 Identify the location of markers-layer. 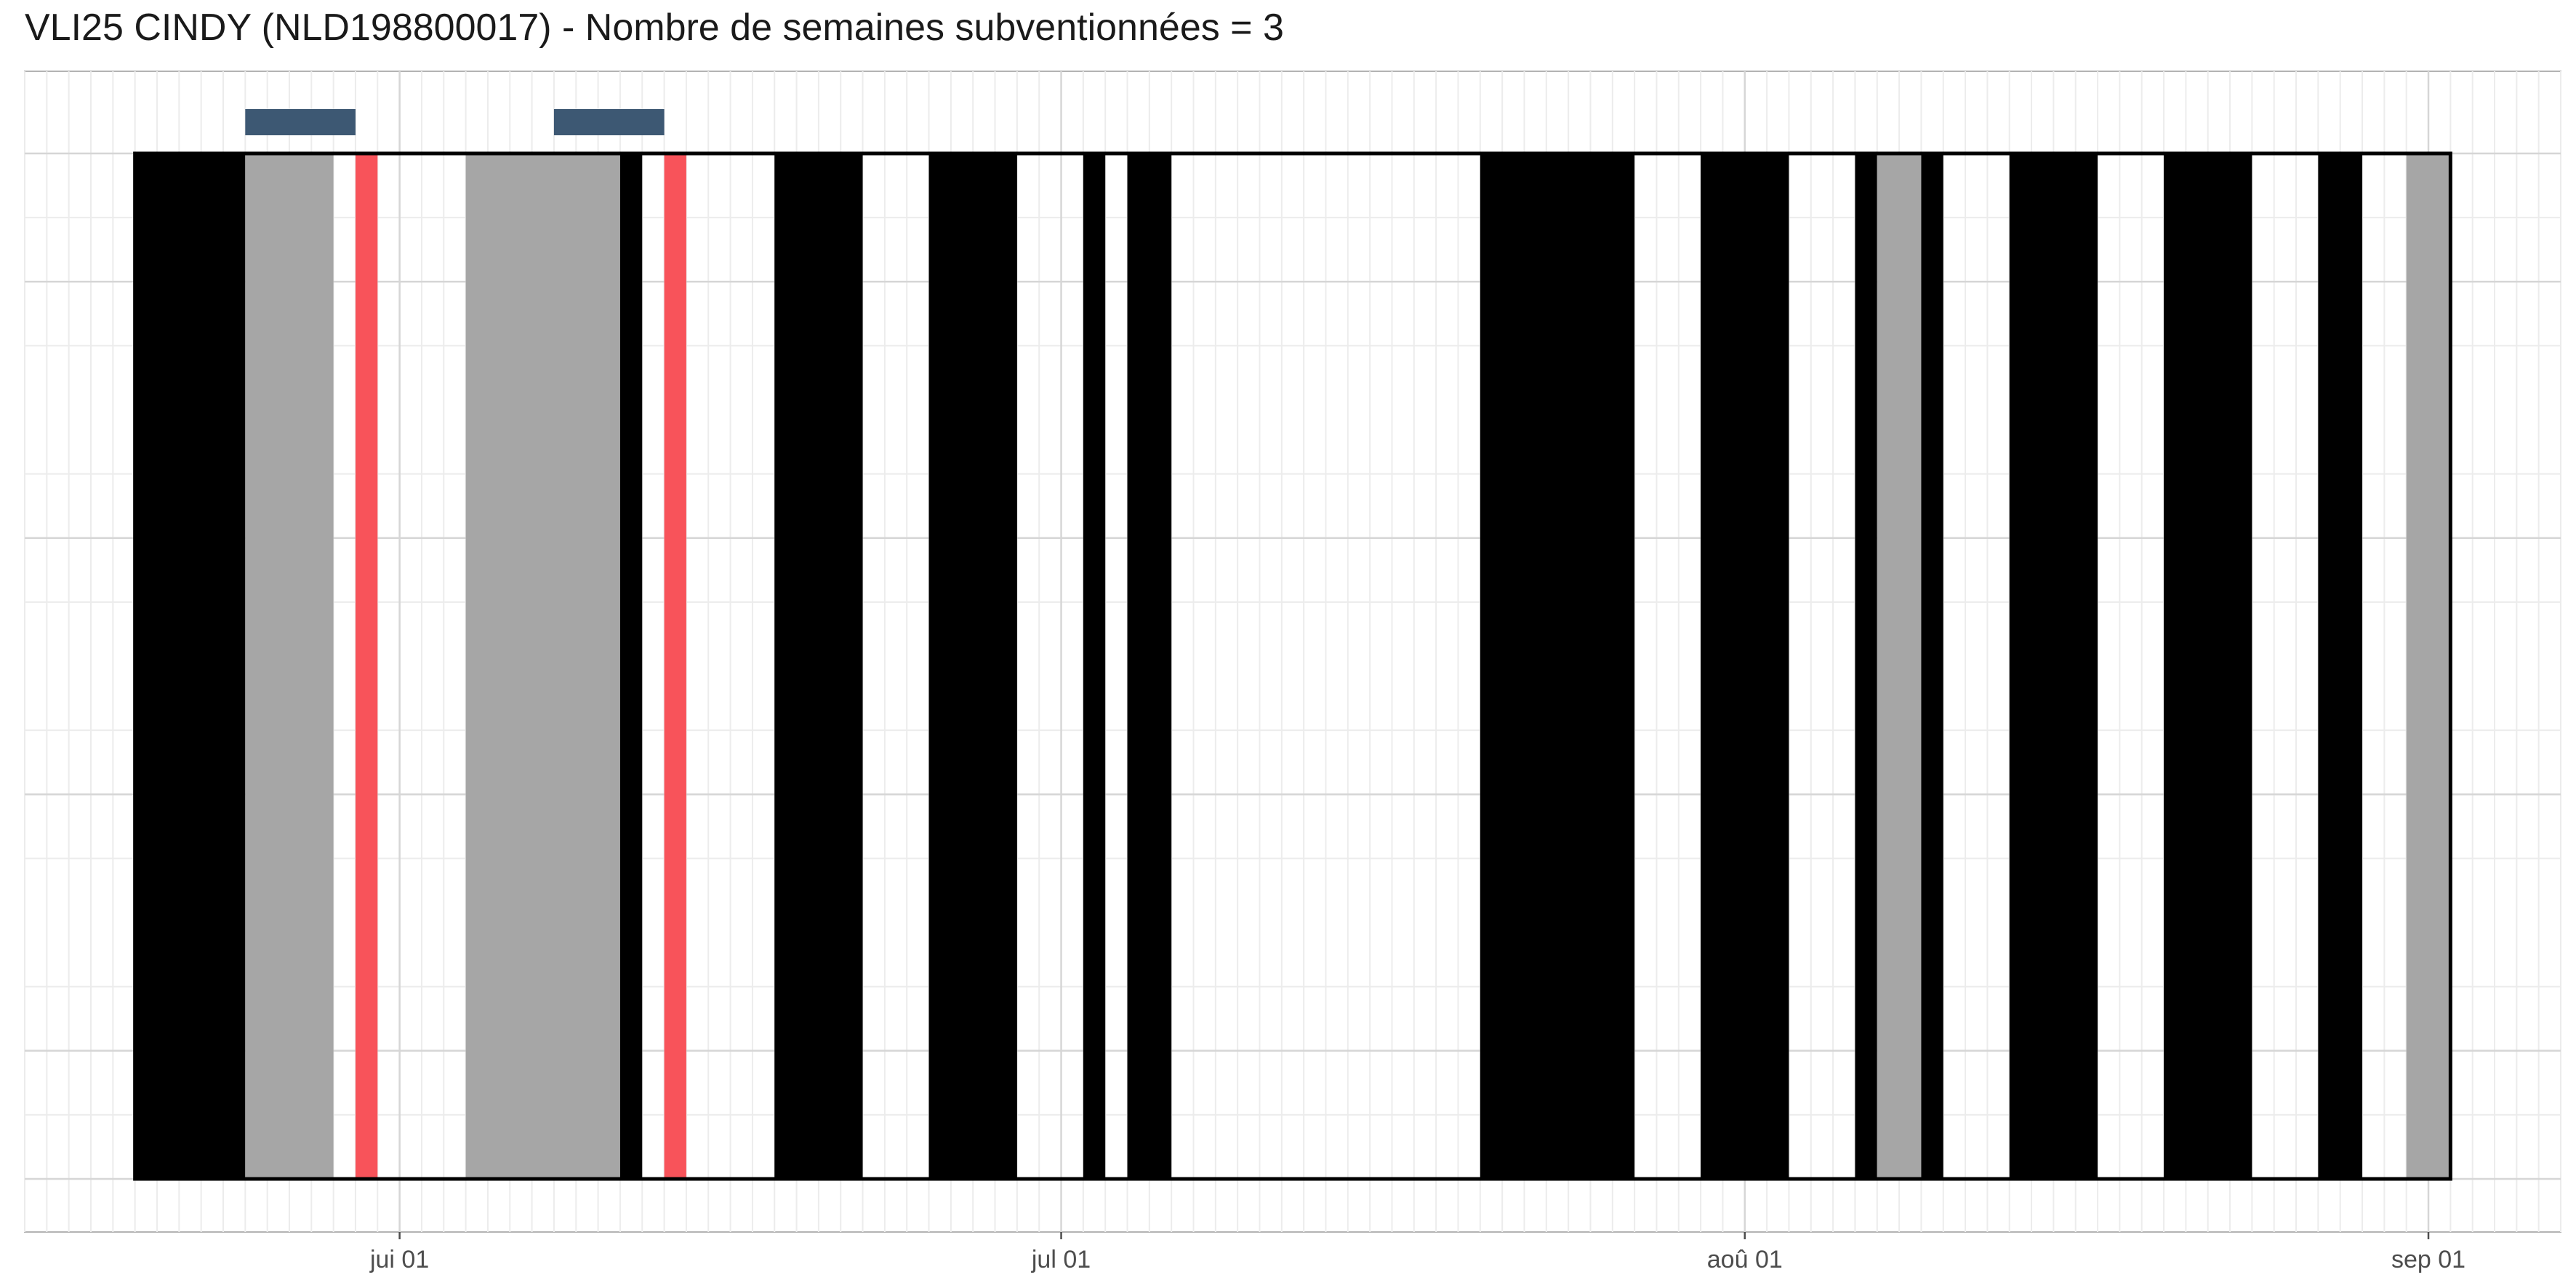
(455, 122).